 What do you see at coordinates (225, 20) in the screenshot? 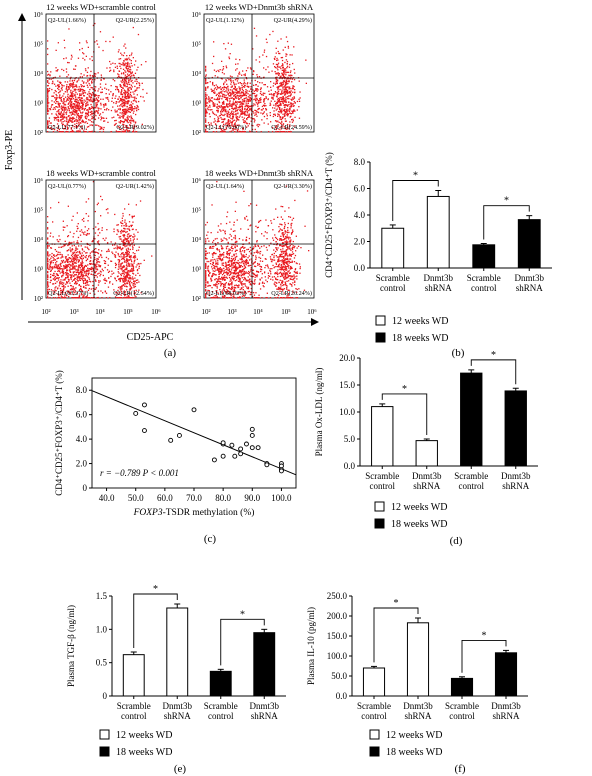
I see `quadrant-ul-label: Q2-UL(1.12%)` at bounding box center [225, 20].